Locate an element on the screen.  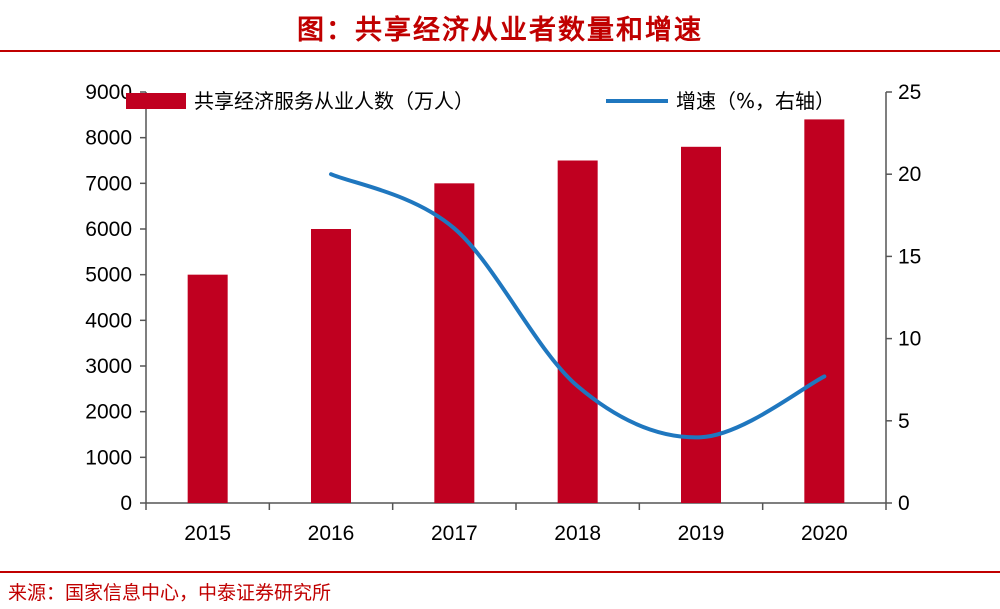
left-tick-label: 0 is located at coordinates (126, 503).